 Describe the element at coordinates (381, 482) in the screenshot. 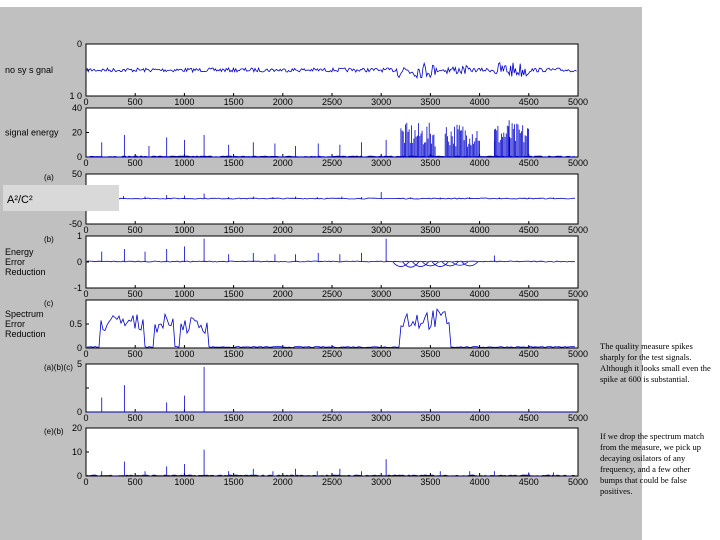

I see `panel-ab-xtick-label: 3000` at that location.